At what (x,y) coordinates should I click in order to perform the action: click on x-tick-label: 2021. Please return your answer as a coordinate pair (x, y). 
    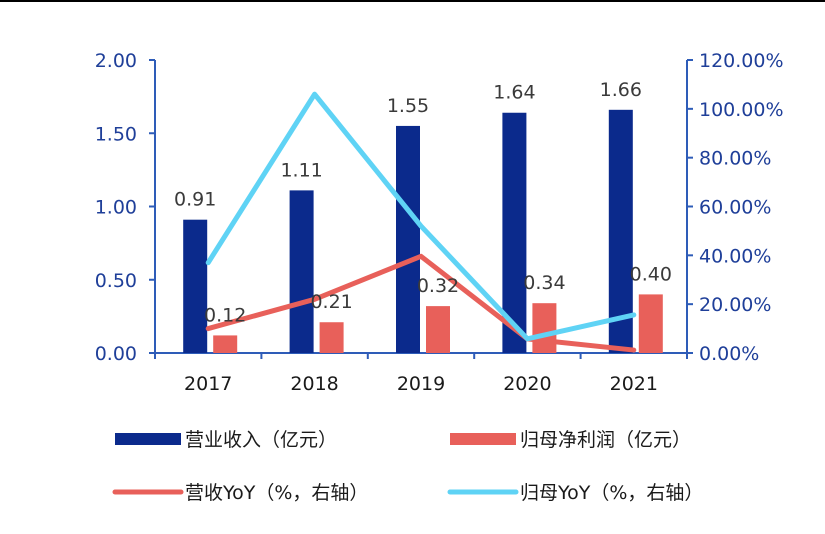
    Looking at the image, I should click on (634, 384).